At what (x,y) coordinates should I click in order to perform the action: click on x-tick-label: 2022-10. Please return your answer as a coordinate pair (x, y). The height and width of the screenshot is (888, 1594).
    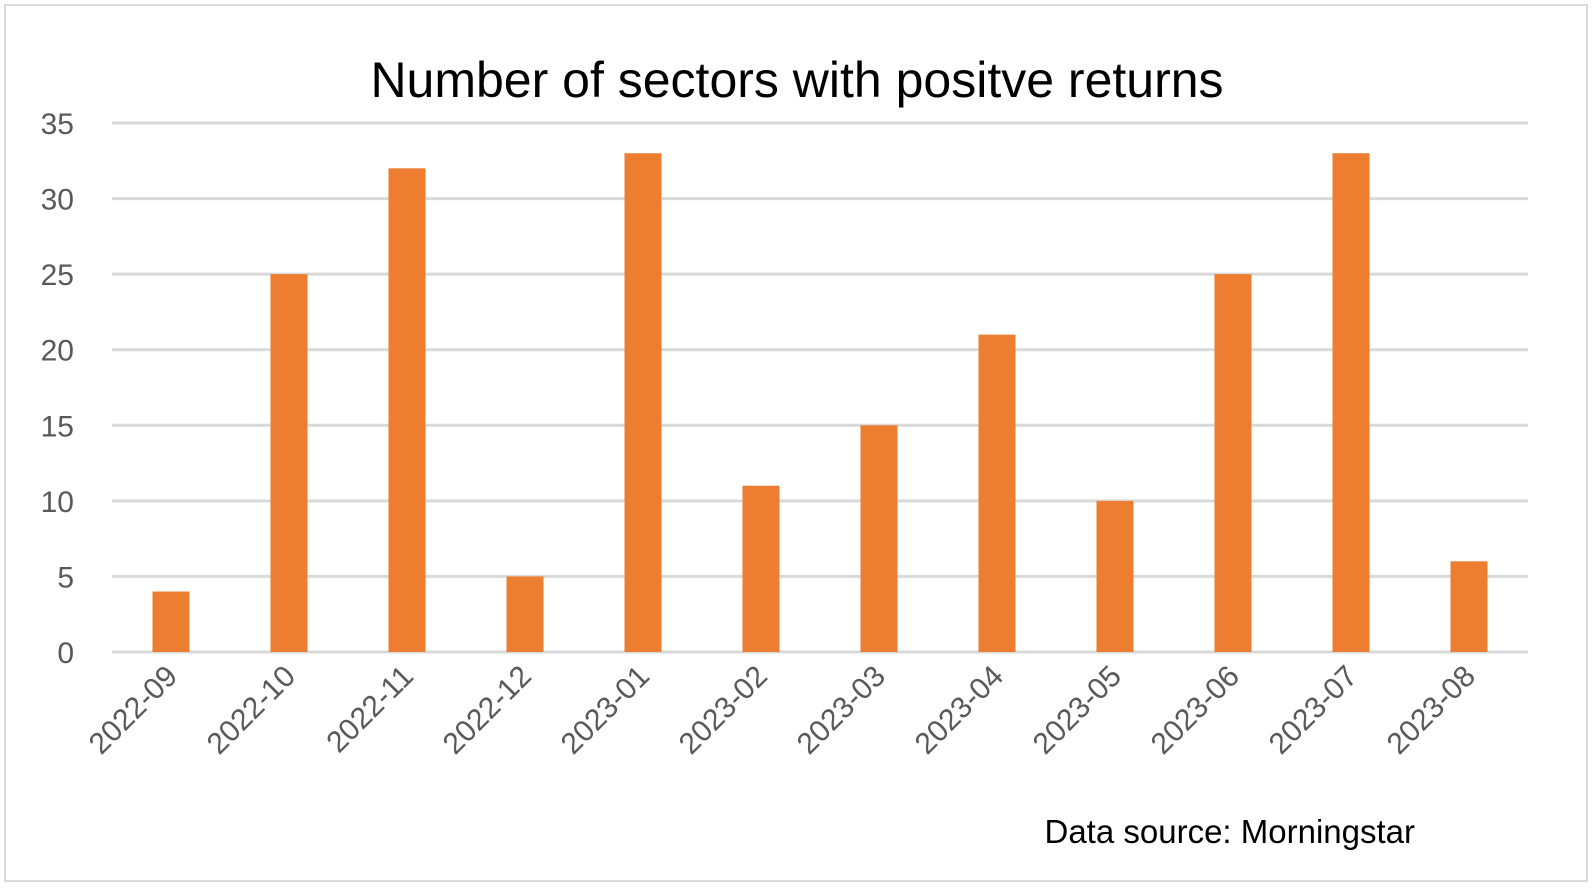
    Looking at the image, I should click on (251, 710).